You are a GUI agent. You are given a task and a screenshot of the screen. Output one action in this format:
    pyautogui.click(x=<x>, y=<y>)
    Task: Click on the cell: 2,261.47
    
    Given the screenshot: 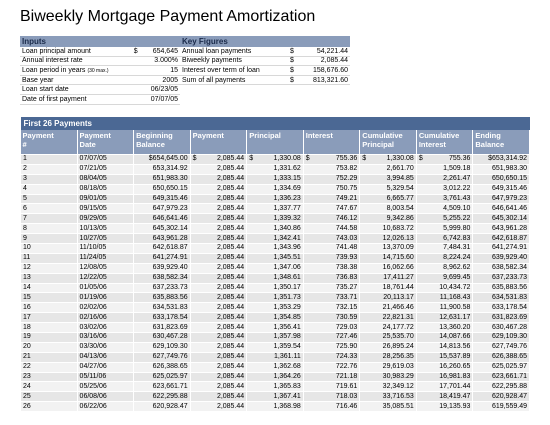 What is the action you would take?
    pyautogui.click(x=444, y=179)
    